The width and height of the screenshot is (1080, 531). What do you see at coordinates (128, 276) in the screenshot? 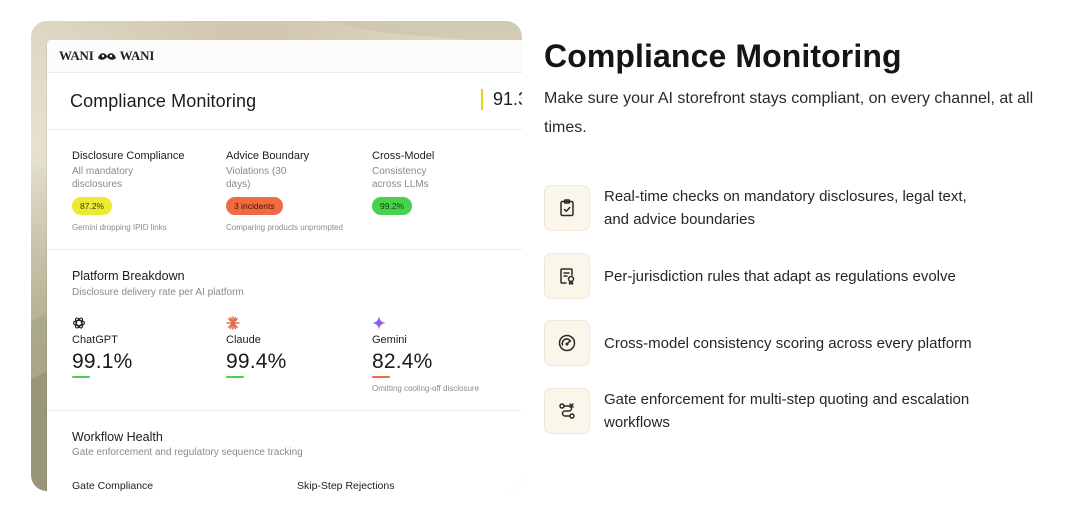
I see `section-title: Platform Breakdown` at bounding box center [128, 276].